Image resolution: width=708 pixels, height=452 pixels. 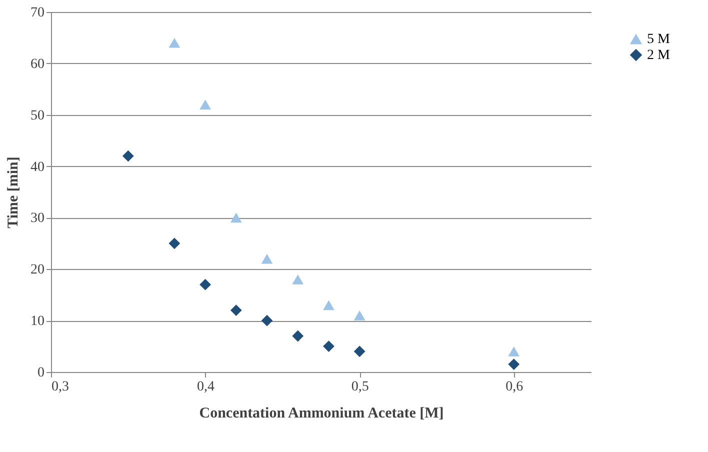 What do you see at coordinates (321, 414) in the screenshot?
I see `x-axis-title: Concentation Ammonium Acetate [M]` at bounding box center [321, 414].